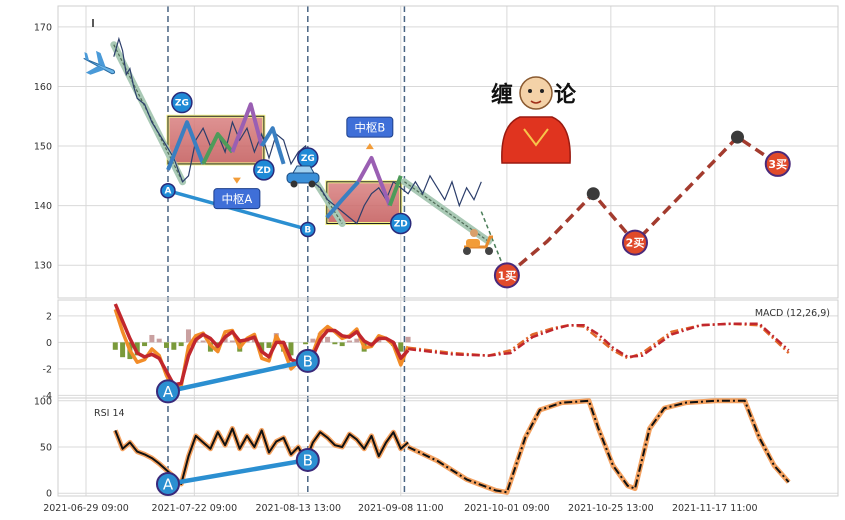  I want to click on center-label-b-box, so click(370, 127).